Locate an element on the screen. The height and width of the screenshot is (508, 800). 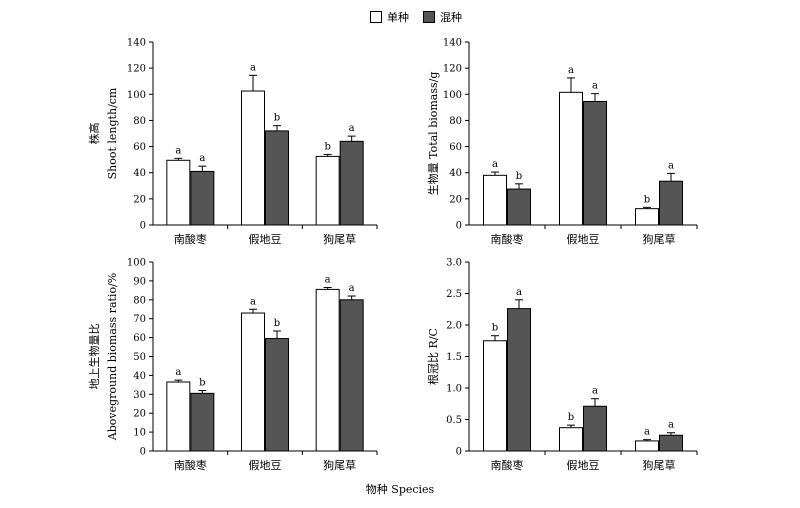
panel-1-y-tick-label: 100 is located at coordinates (136, 95).